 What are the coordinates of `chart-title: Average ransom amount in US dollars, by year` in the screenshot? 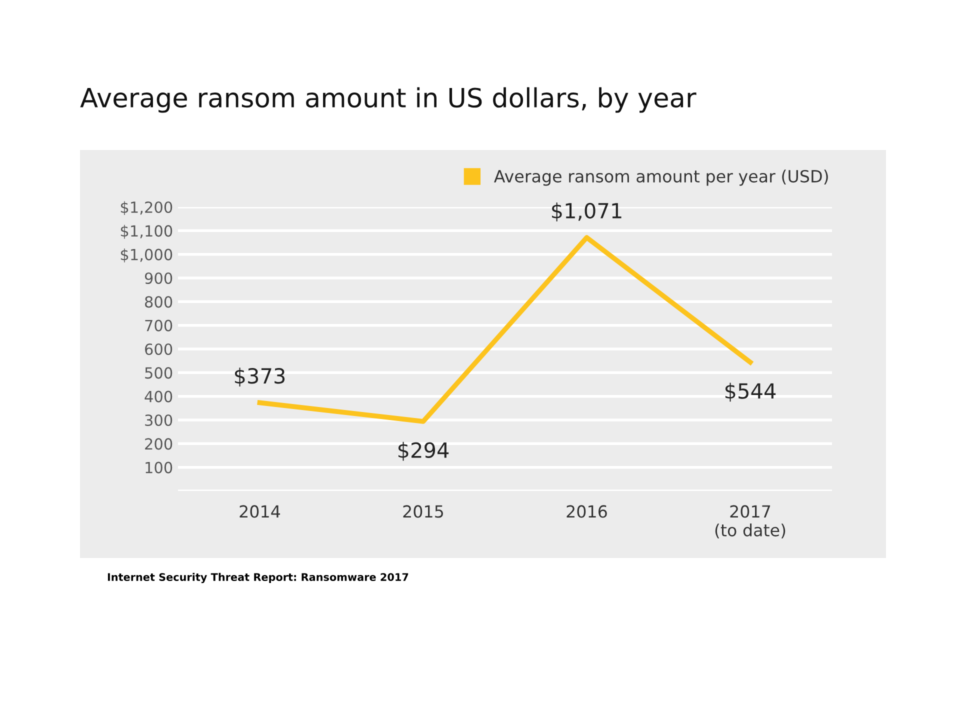 It's located at (388, 100).